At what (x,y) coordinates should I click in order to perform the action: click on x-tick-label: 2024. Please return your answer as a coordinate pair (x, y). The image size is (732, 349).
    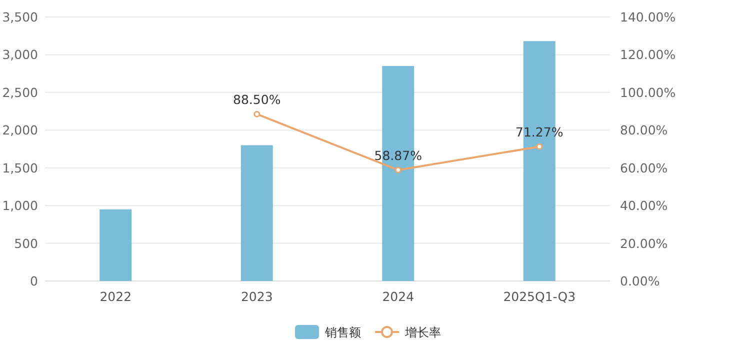
    Looking at the image, I should click on (398, 296).